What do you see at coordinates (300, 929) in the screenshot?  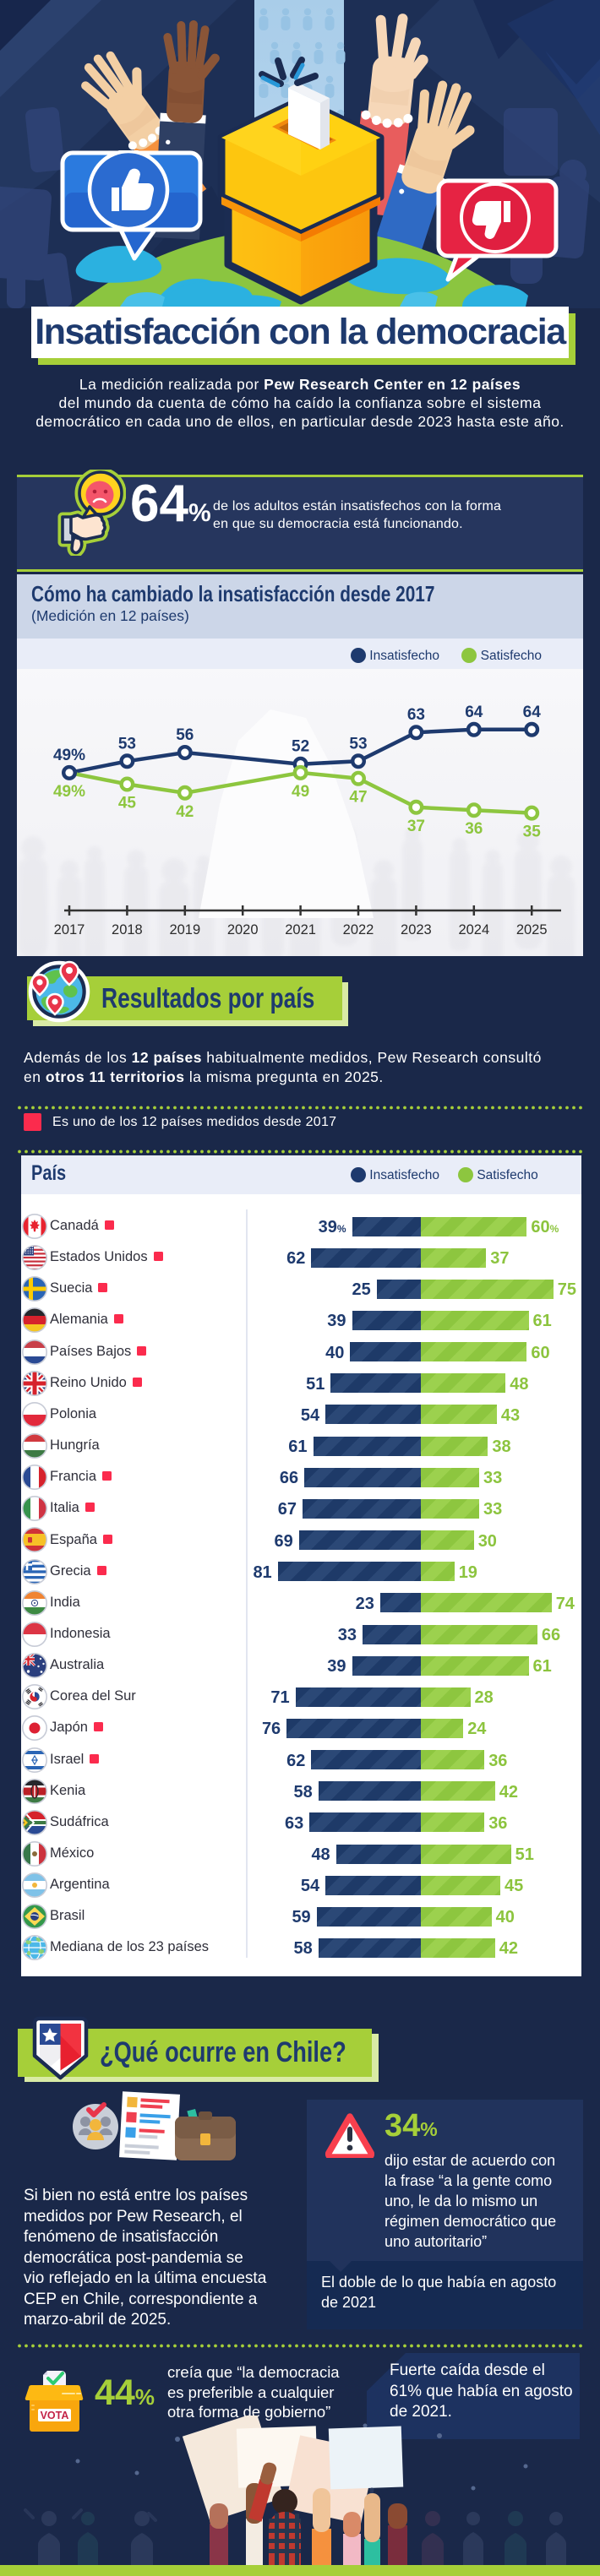 I see `svg-text: 2021` at bounding box center [300, 929].